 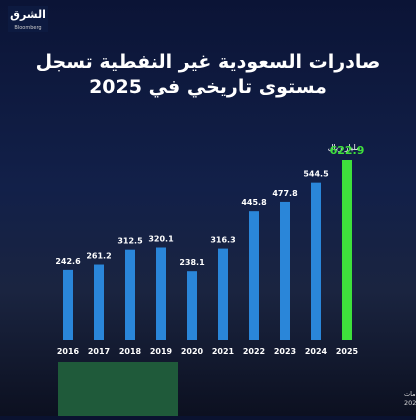 What do you see at coordinates (98, 256) in the screenshot?
I see `value-label: 261.2` at bounding box center [98, 256].